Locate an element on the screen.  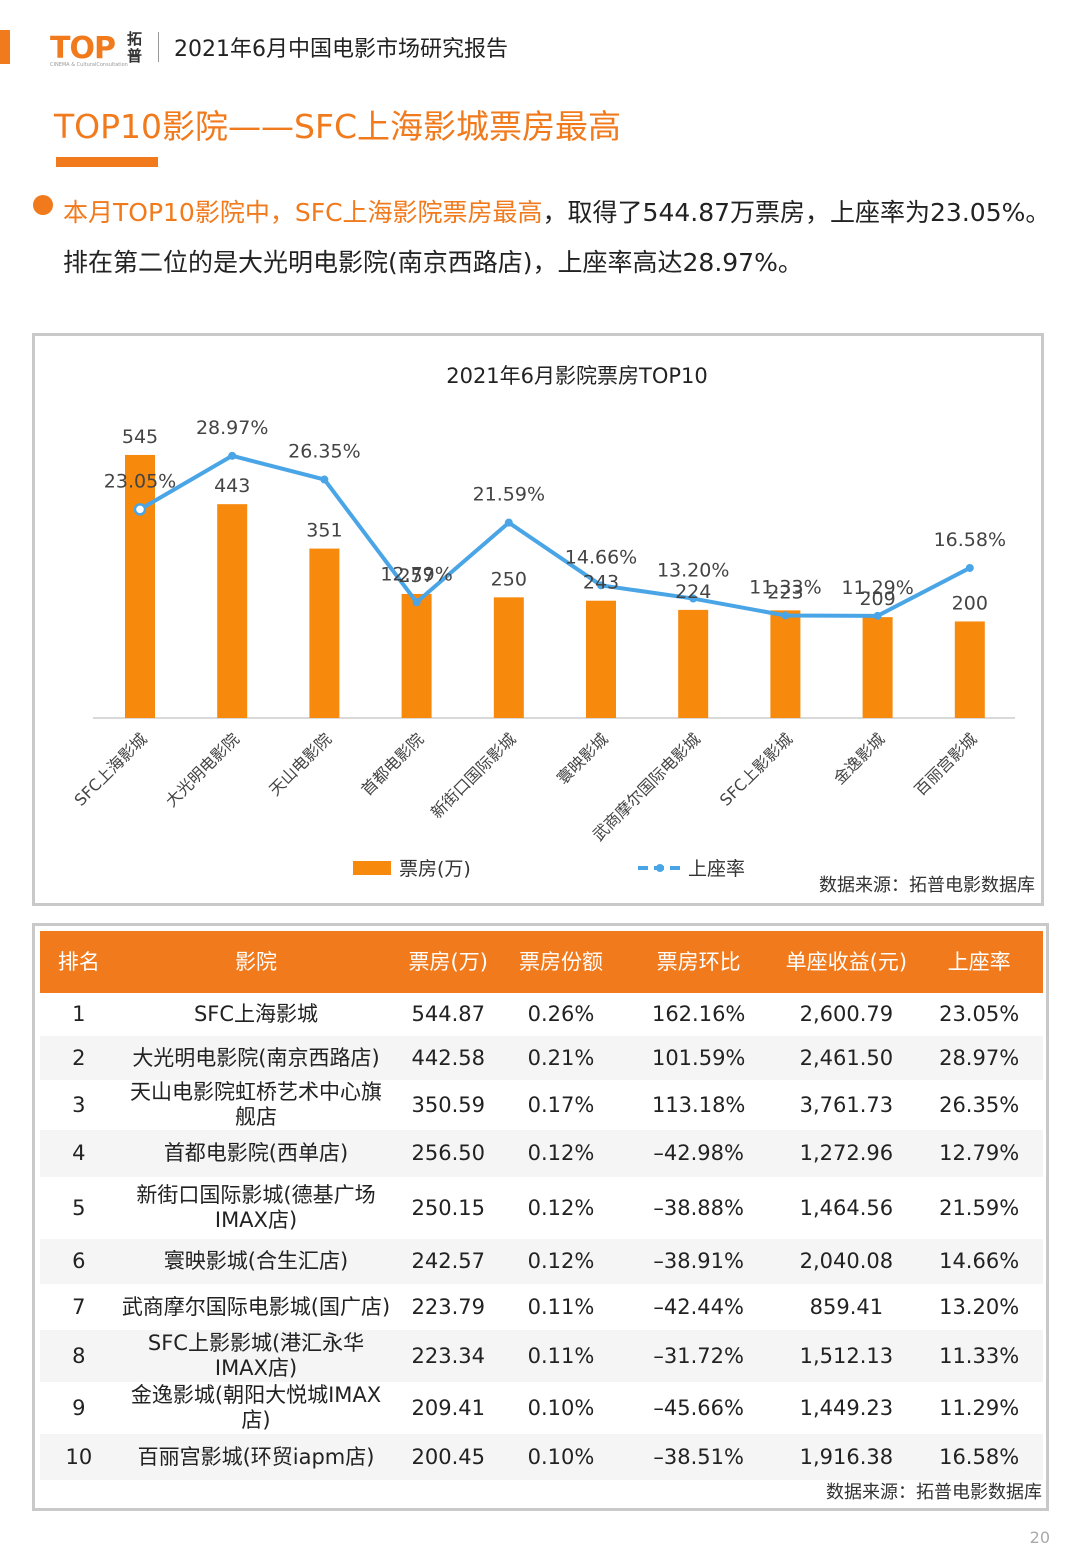
table-cell: 11.29% is located at coordinates (979, 1408).